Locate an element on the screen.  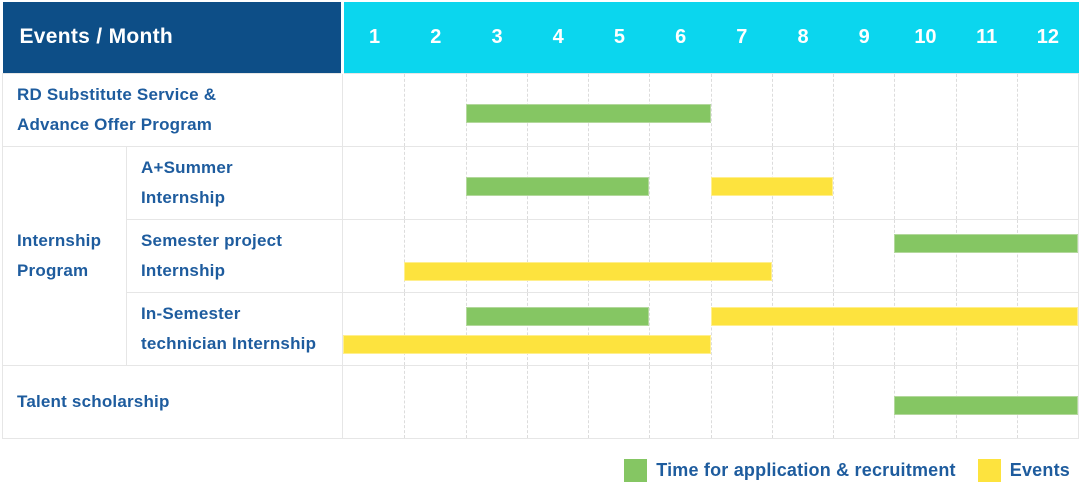
label-line: Semester project is located at coordinates (212, 240).